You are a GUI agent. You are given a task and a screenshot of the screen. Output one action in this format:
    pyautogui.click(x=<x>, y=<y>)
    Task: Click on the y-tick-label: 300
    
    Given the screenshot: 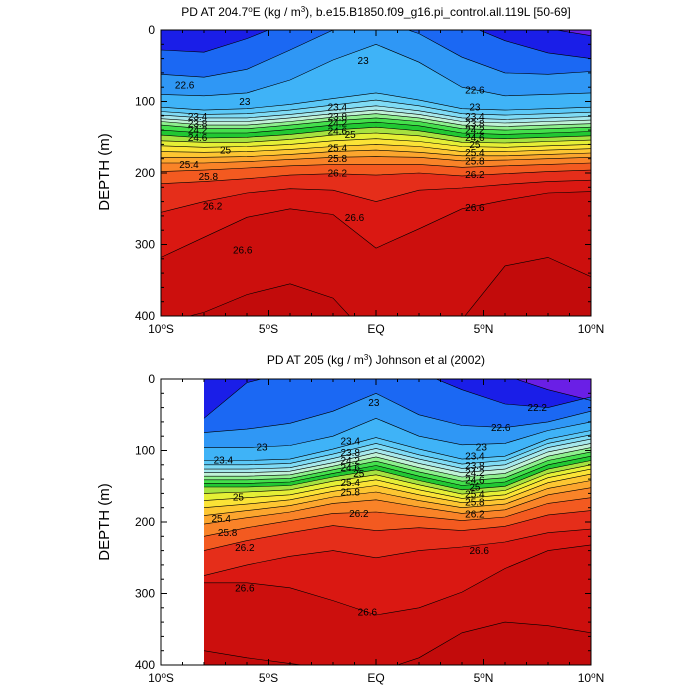 What is the action you would take?
    pyautogui.click(x=145, y=594)
    